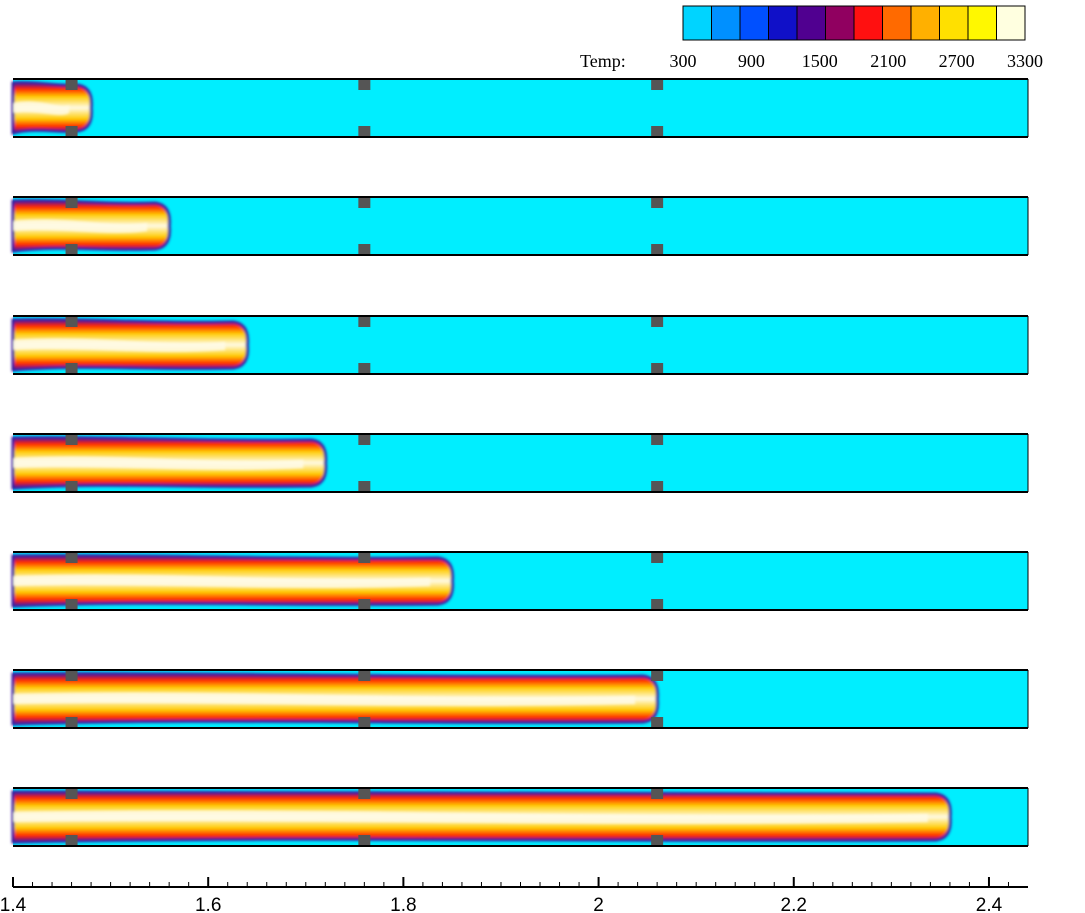  What do you see at coordinates (820, 61) in the screenshot?
I see `colorbar-tick-label: 1500` at bounding box center [820, 61].